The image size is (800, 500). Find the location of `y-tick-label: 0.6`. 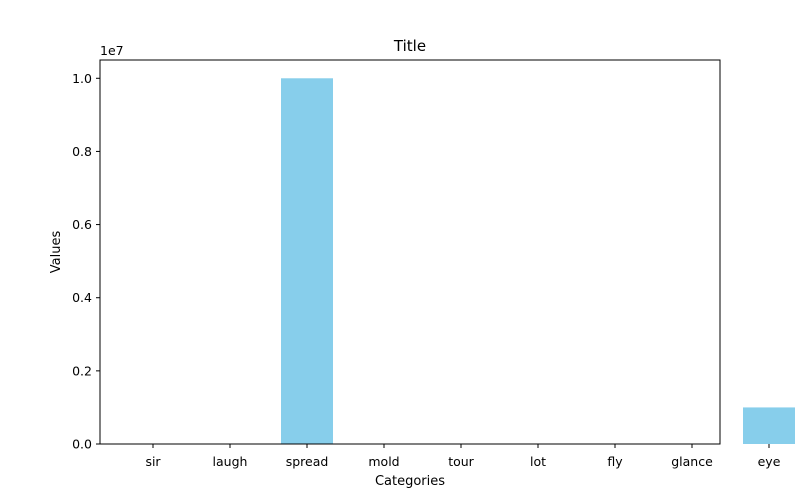

y-tick-label: 0.6 is located at coordinates (82, 224).